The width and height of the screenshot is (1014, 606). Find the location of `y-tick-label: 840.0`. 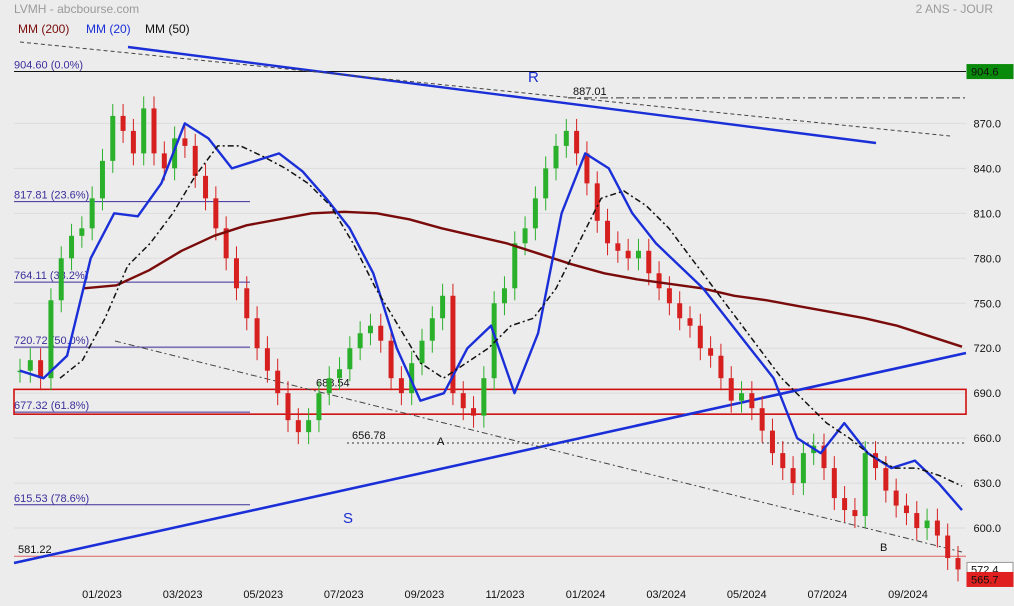

y-tick-label: 840.0 is located at coordinates (987, 169).